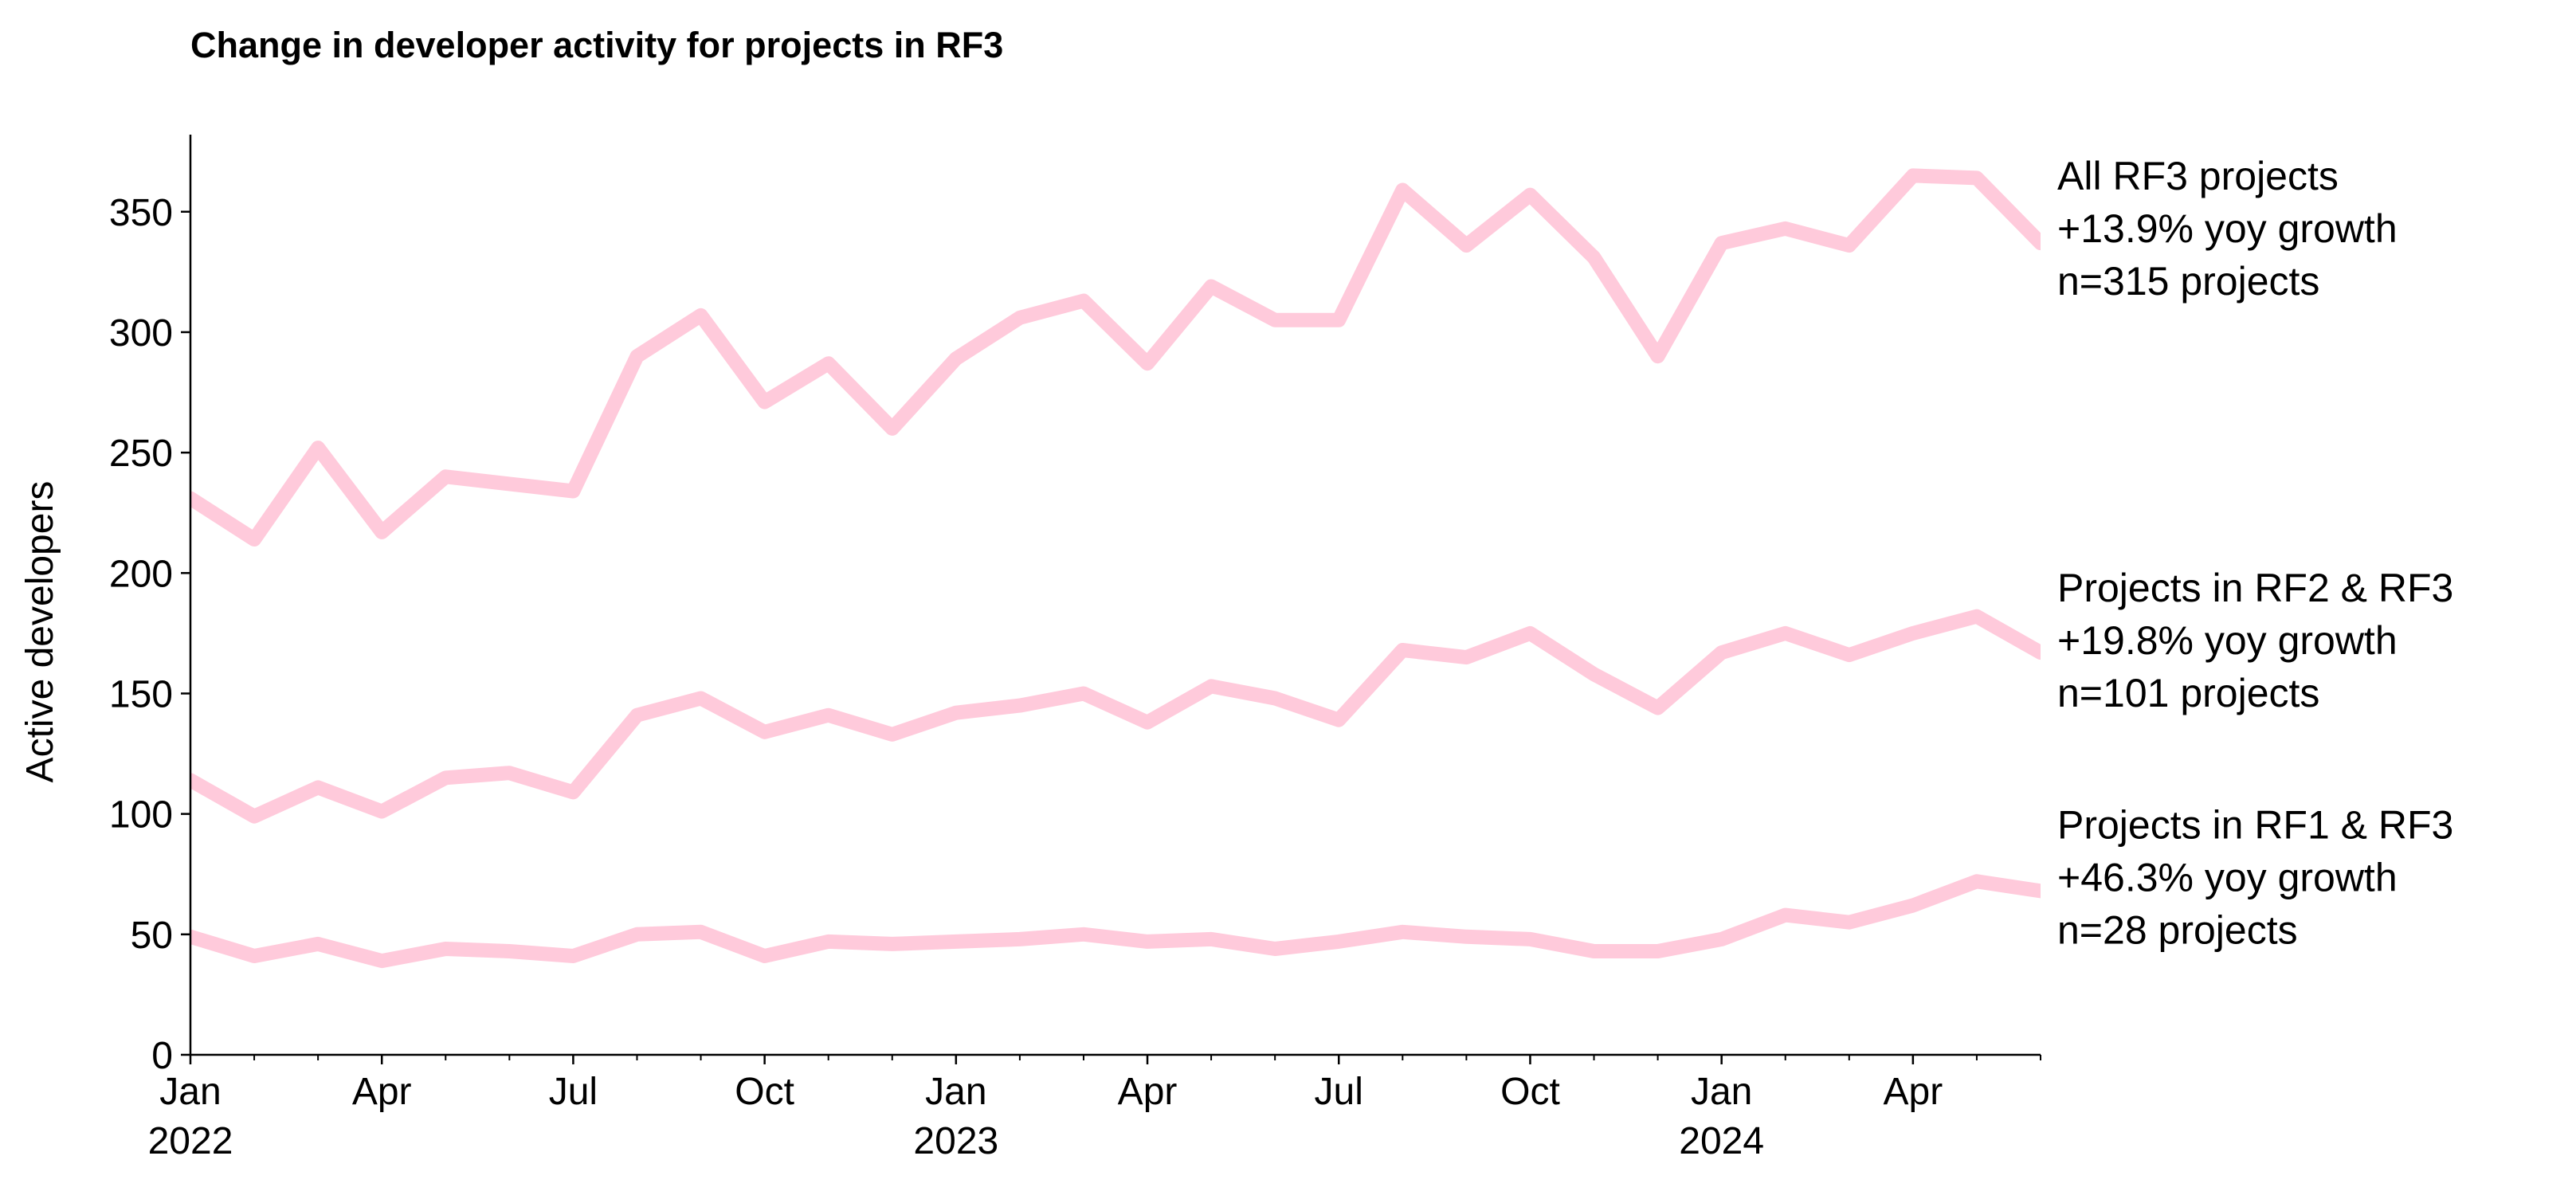 This screenshot has width=2576, height=1199. Describe the element at coordinates (2227, 877) in the screenshot. I see `series-annotation: +46.3% yoy growth` at that location.